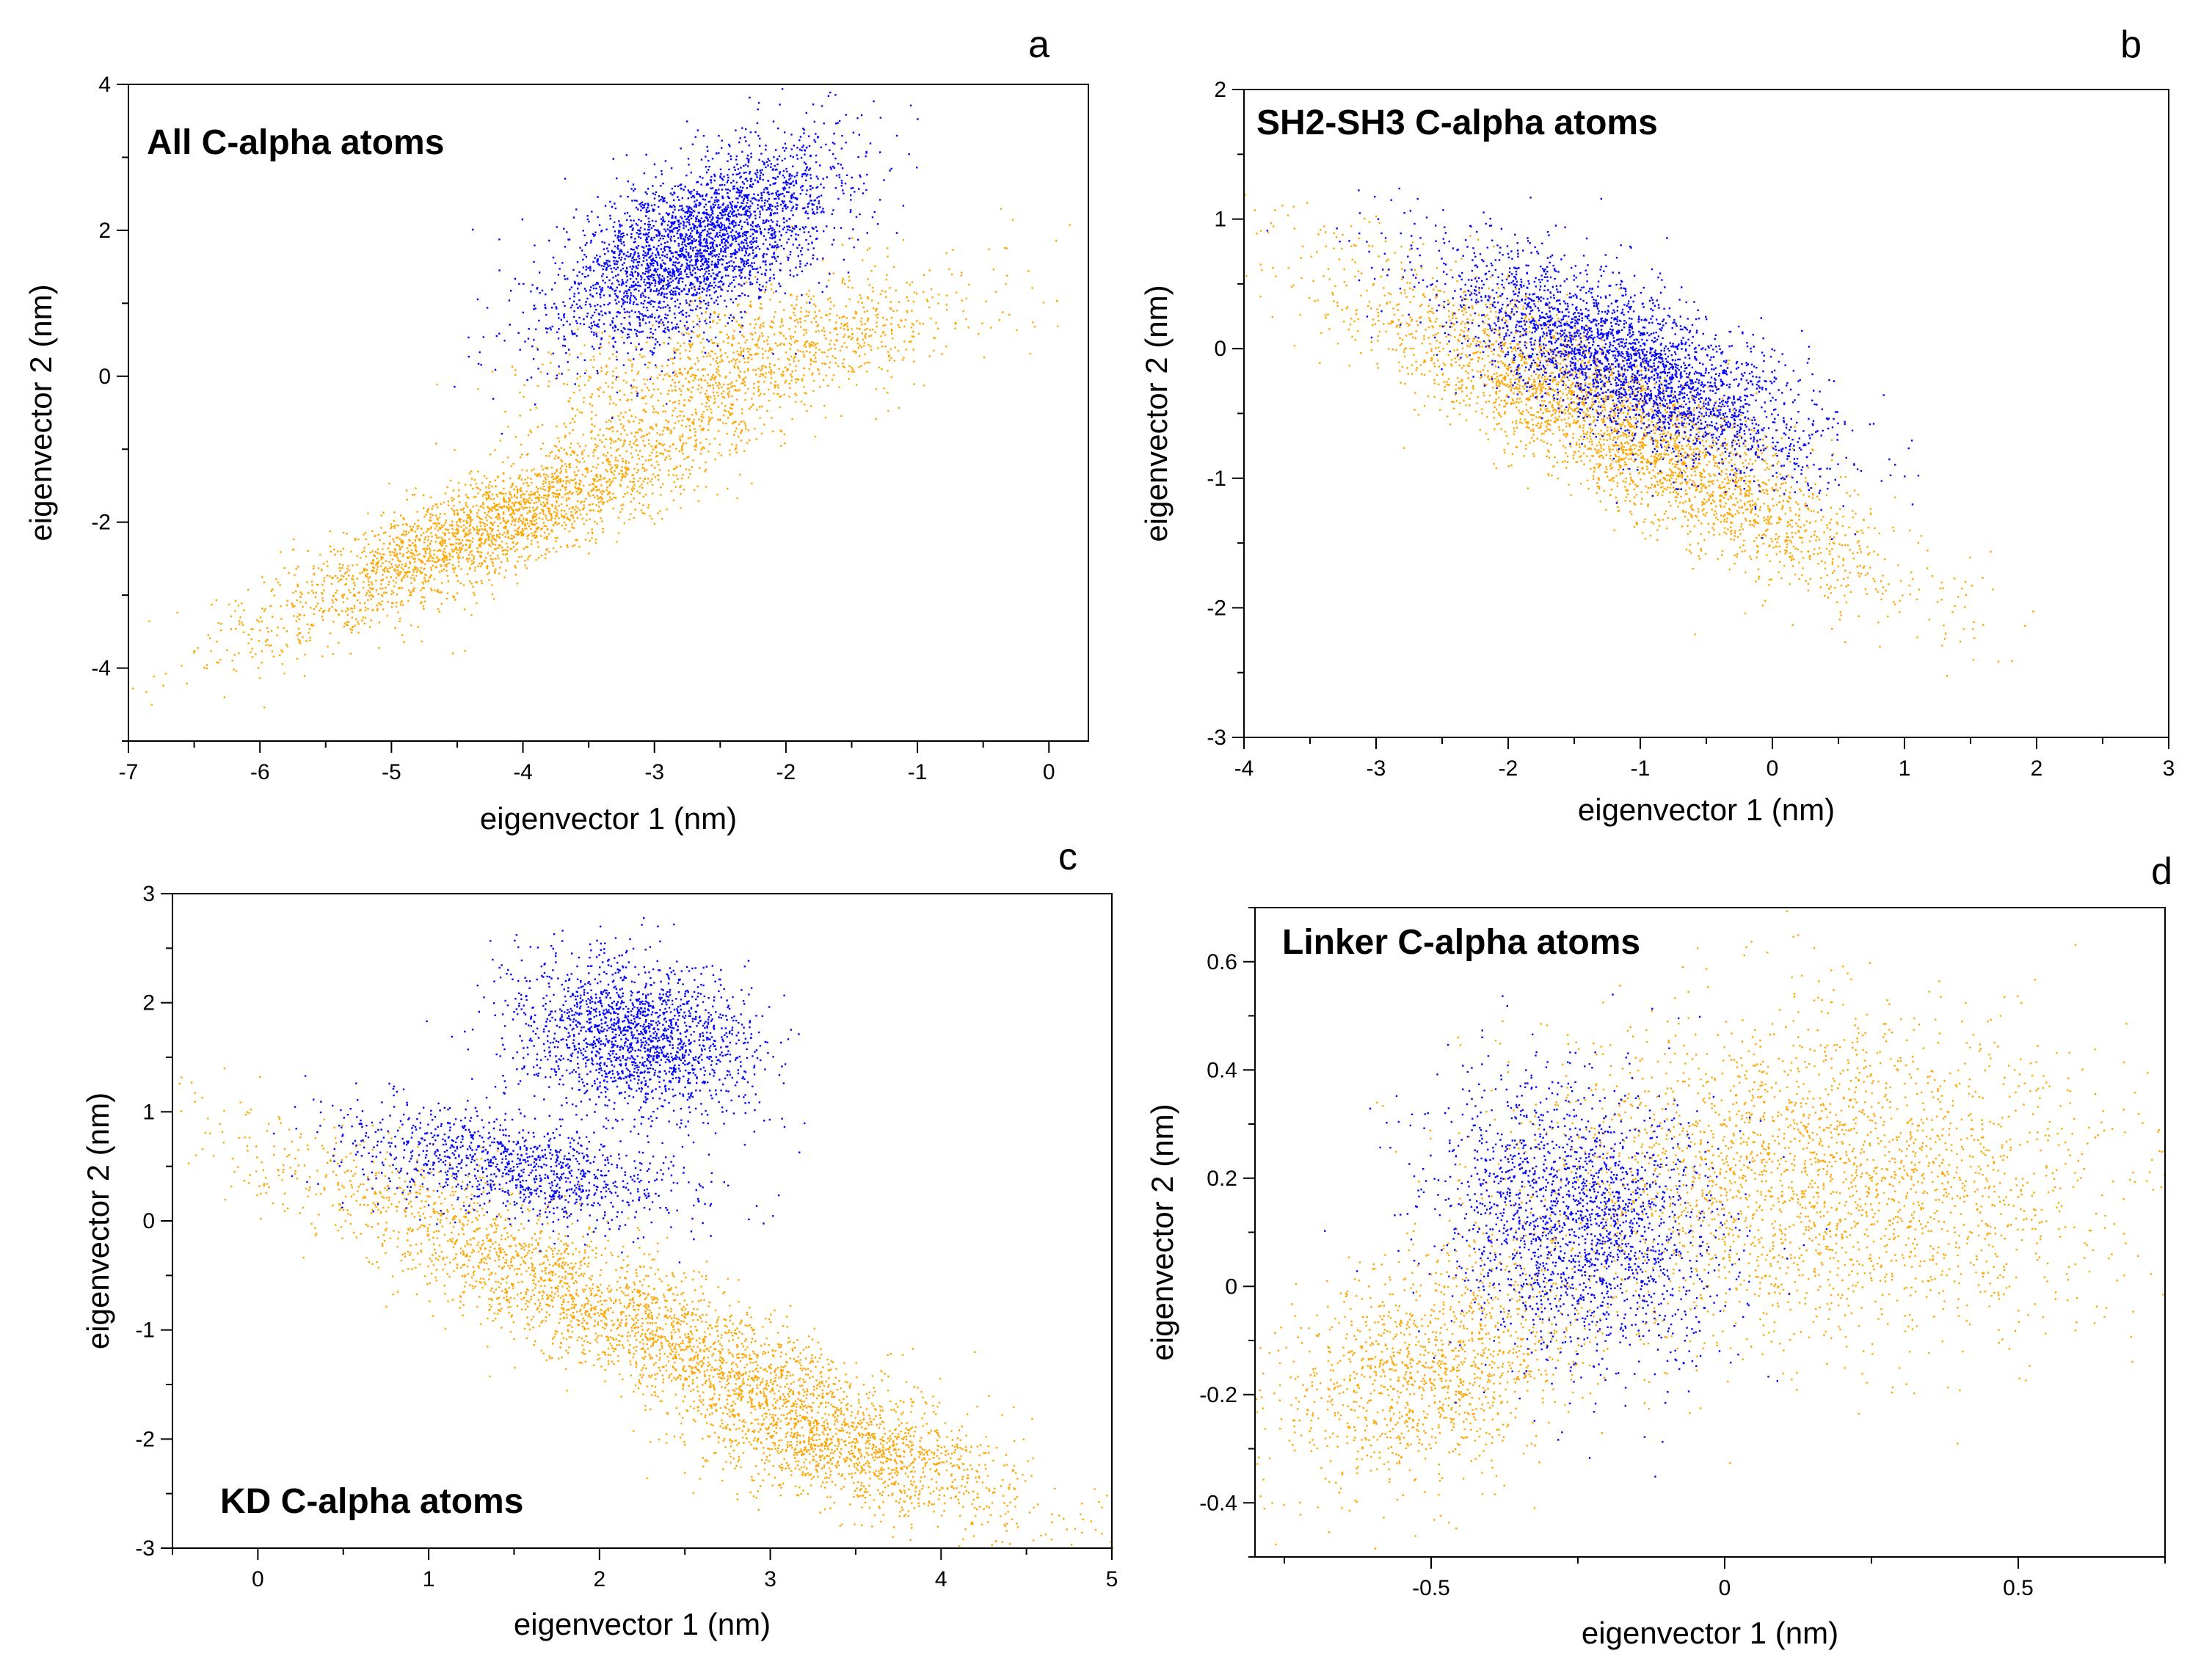 The image size is (2212, 1667). Describe the element at coordinates (642, 1624) in the screenshot. I see `x-axis-label-c: eigenvector 1 (nm)` at that location.